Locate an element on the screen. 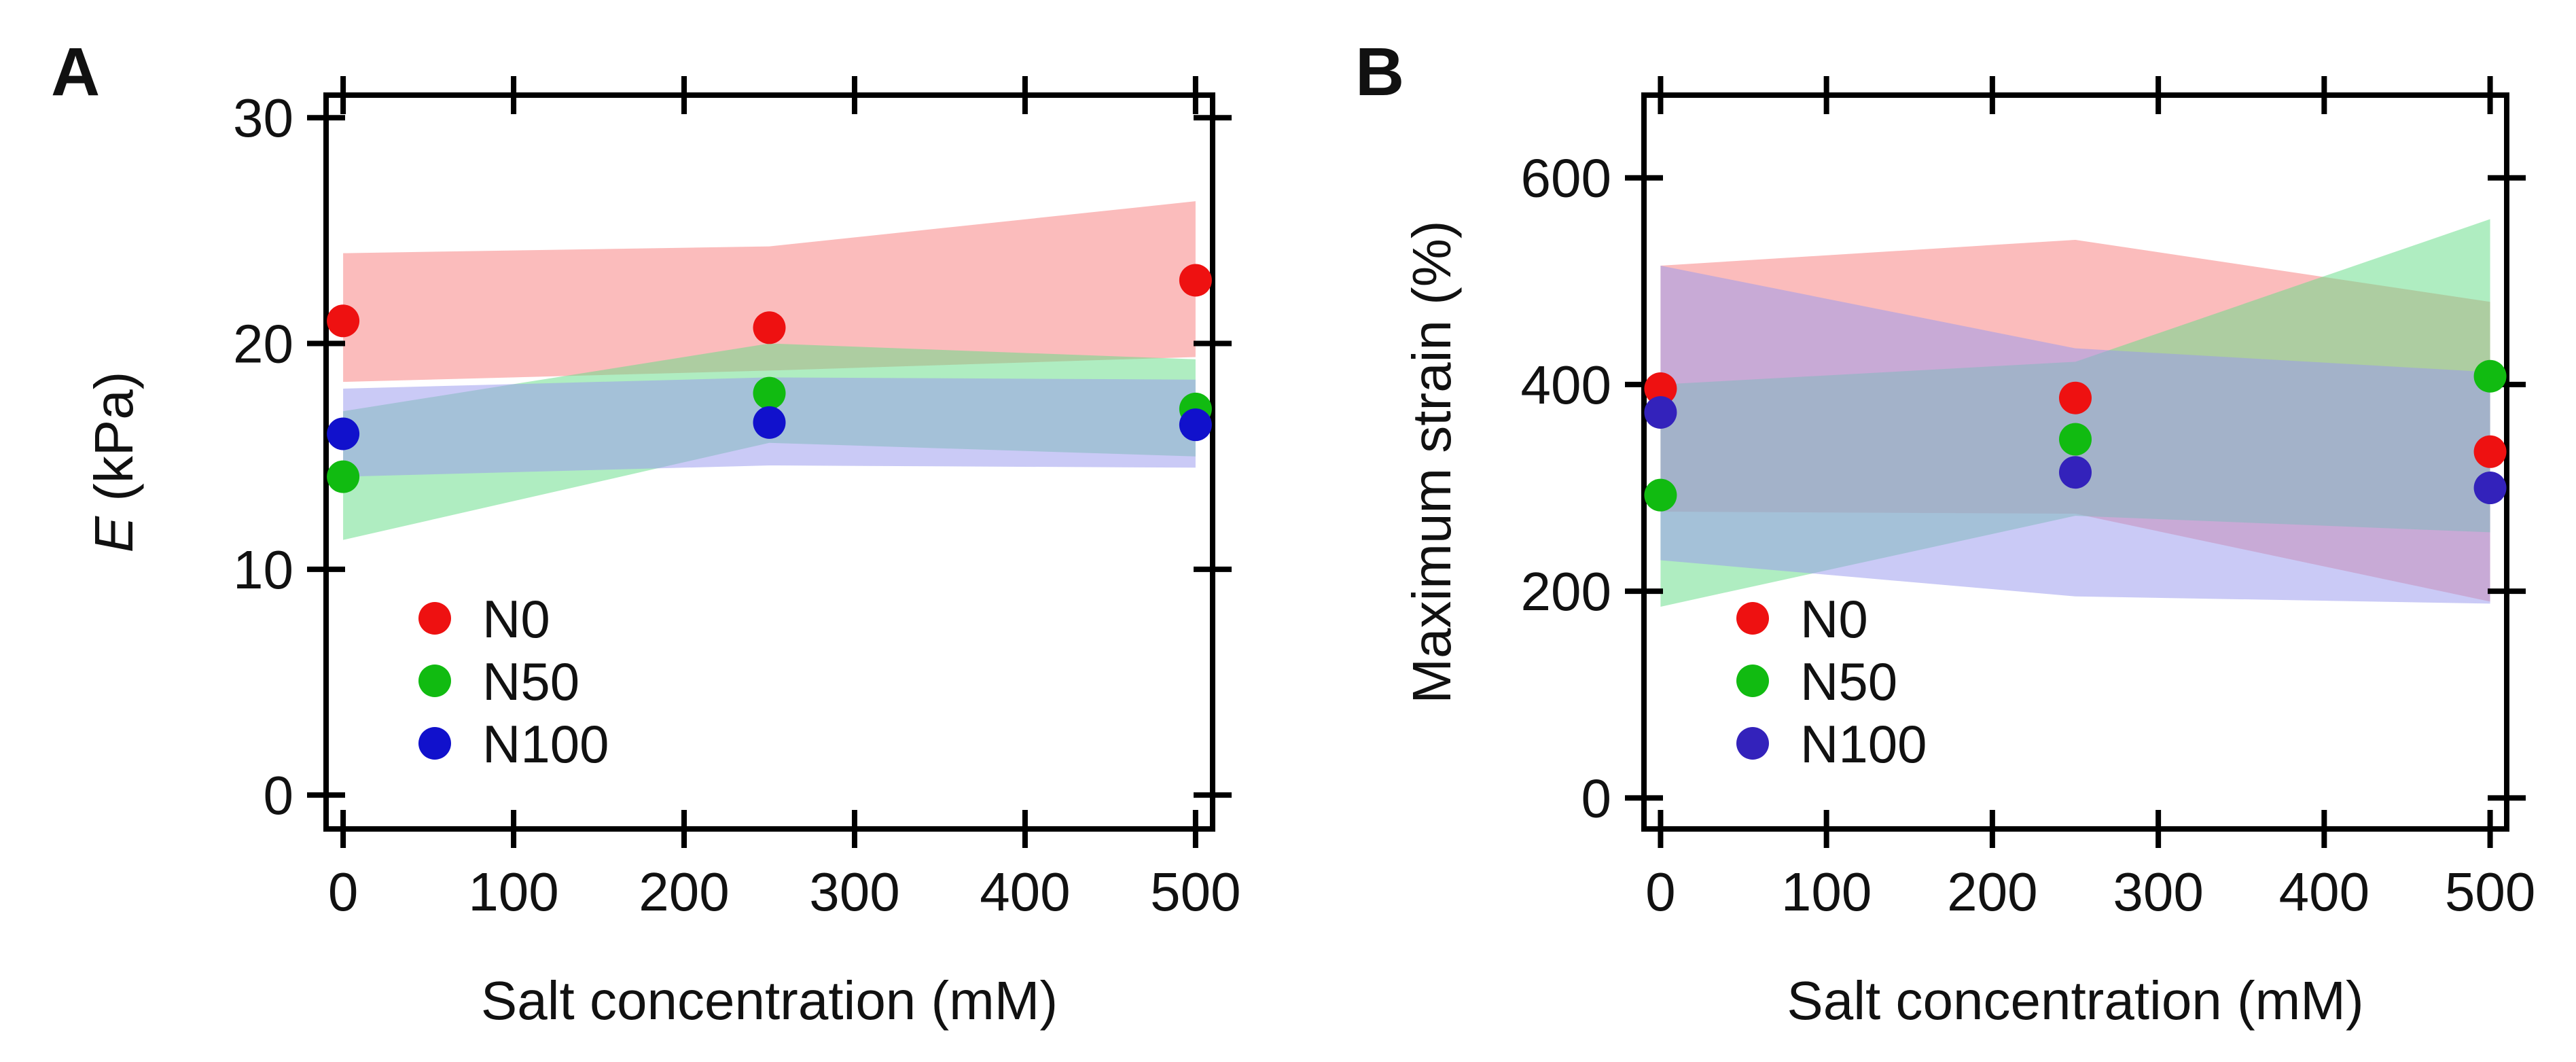  panel-a-bands is located at coordinates (769, 370).